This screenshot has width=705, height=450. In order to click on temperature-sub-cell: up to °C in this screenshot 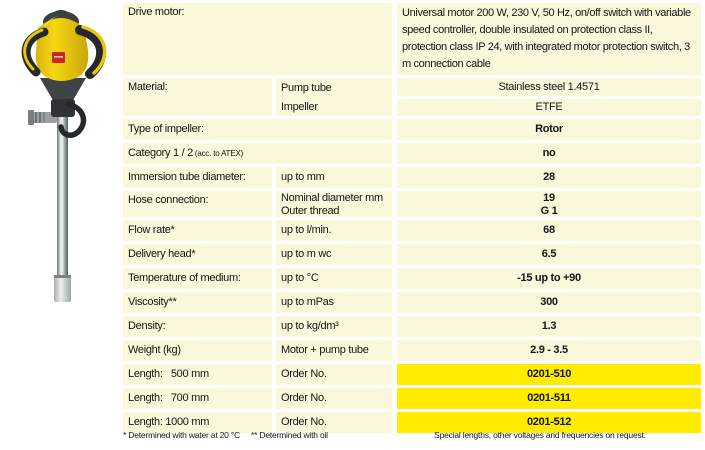, I will do `click(334, 278)`.